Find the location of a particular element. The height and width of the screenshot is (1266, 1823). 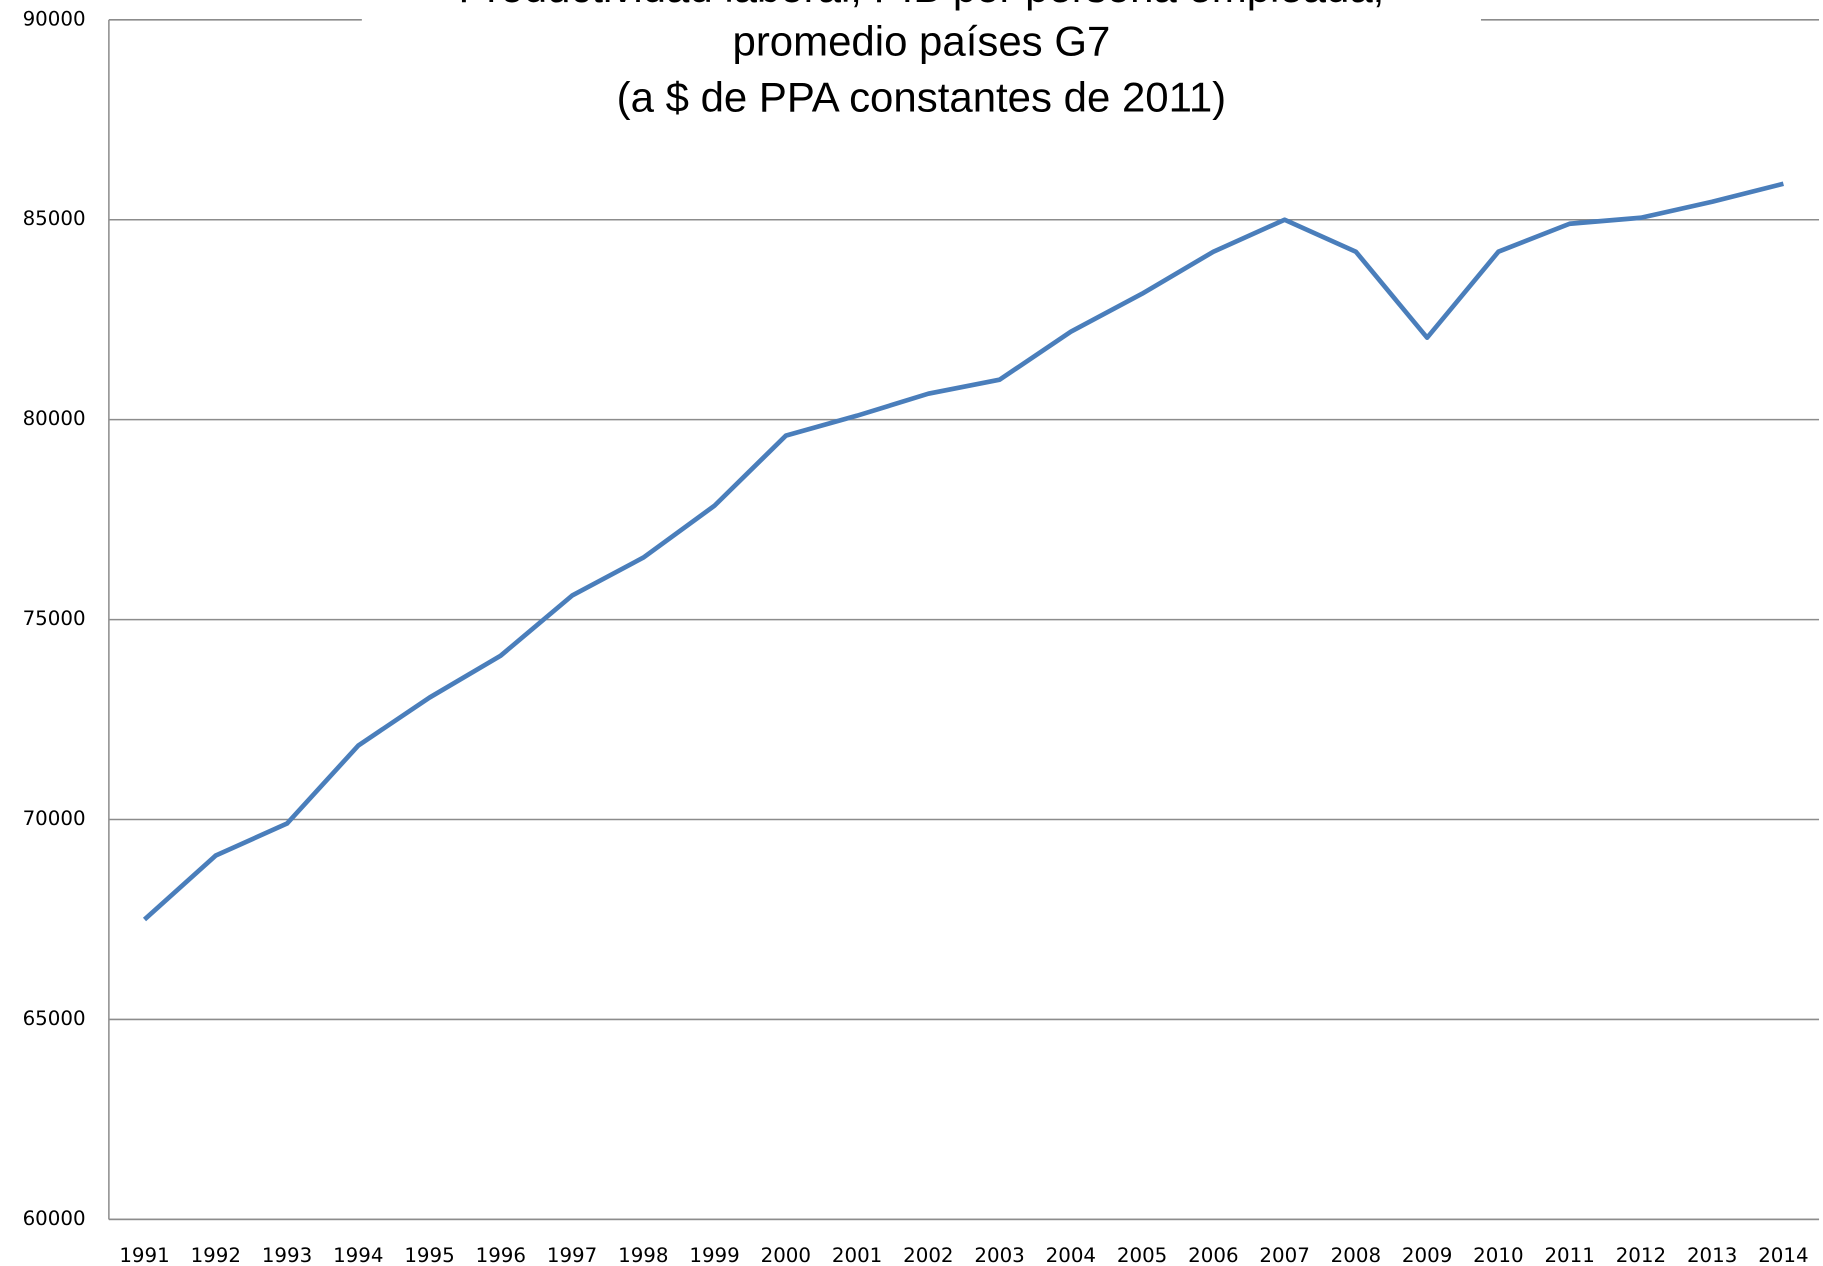

x-tick-label: 2005 is located at coordinates (1142, 1255).